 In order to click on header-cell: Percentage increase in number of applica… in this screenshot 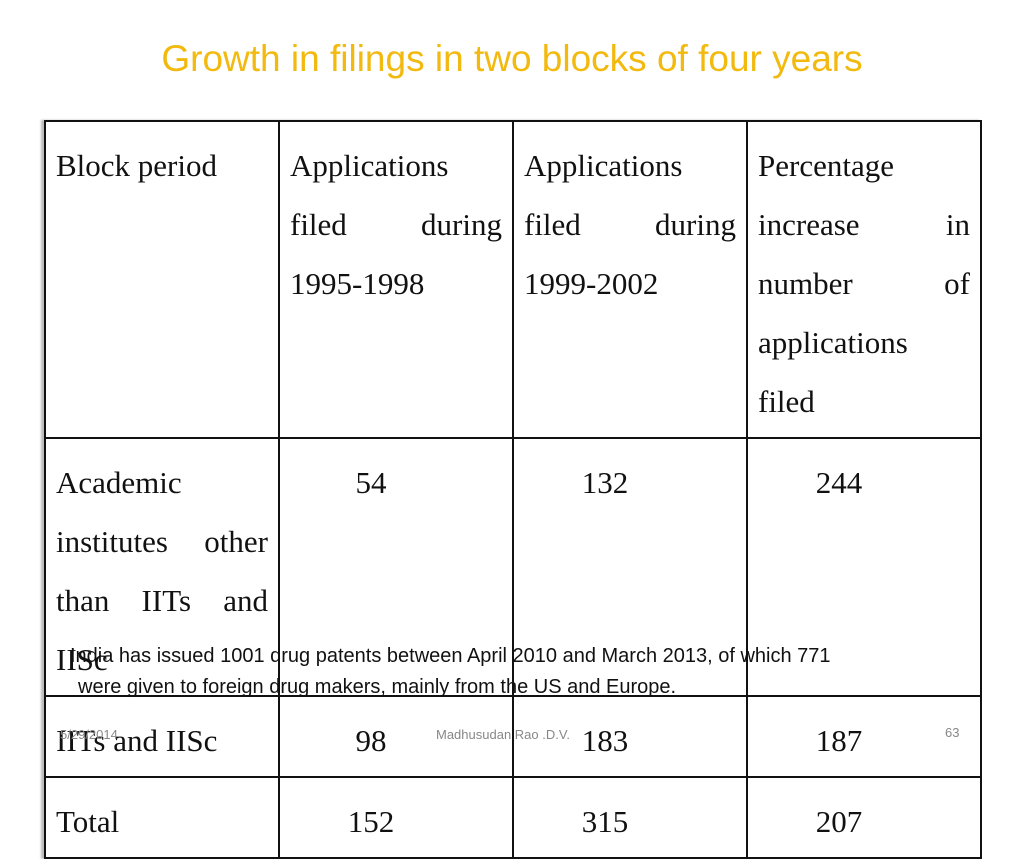, I will do `click(864, 279)`.